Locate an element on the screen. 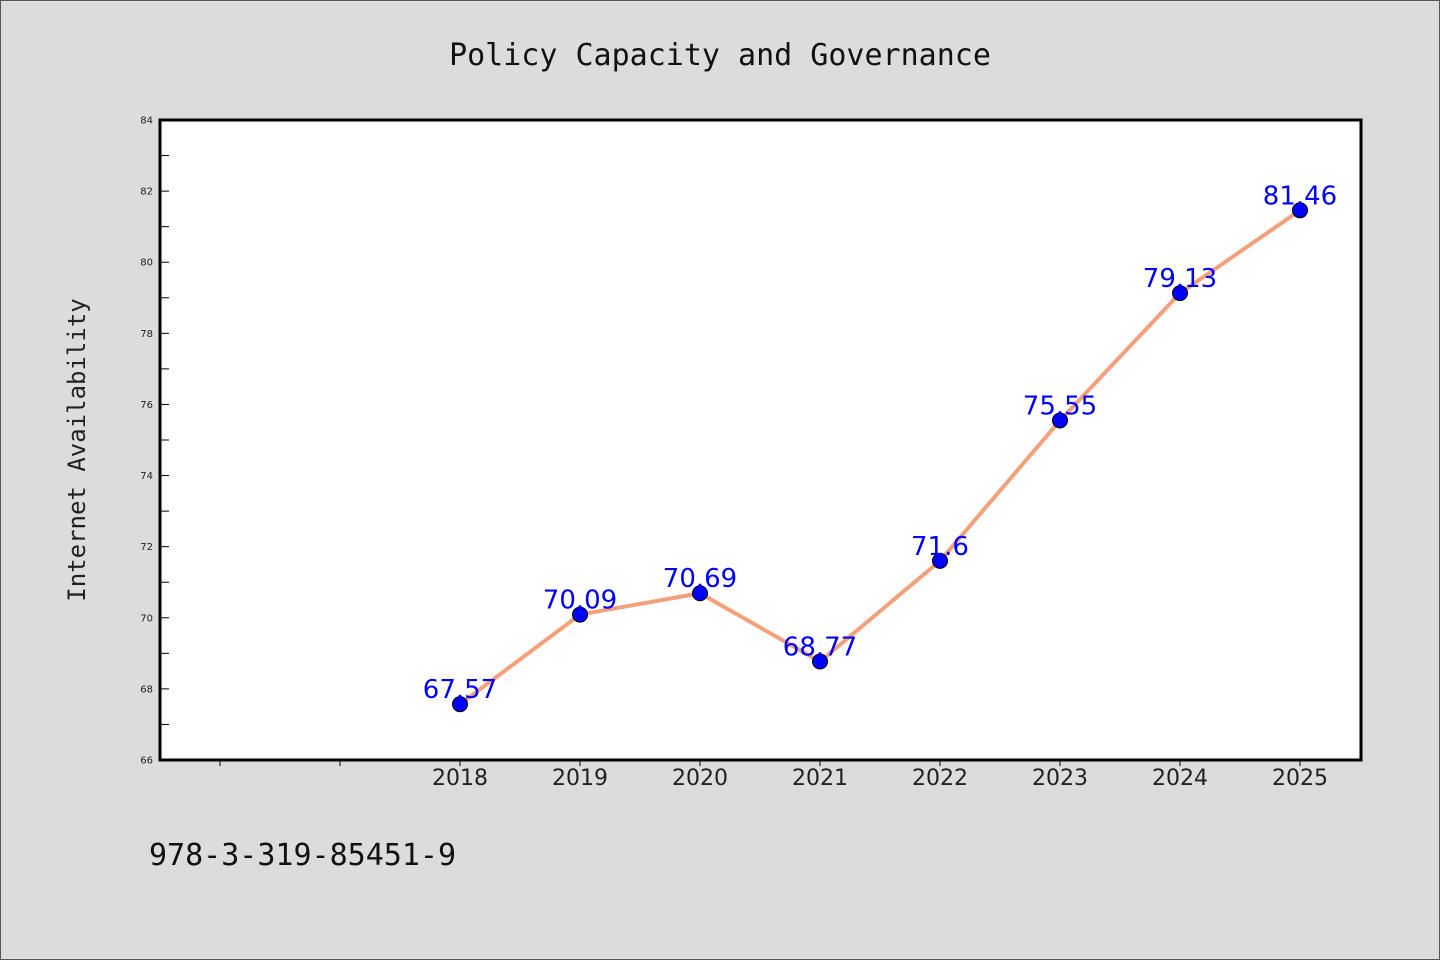 This screenshot has height=960, width=1440. x-tick-label: 2021 is located at coordinates (820, 778).